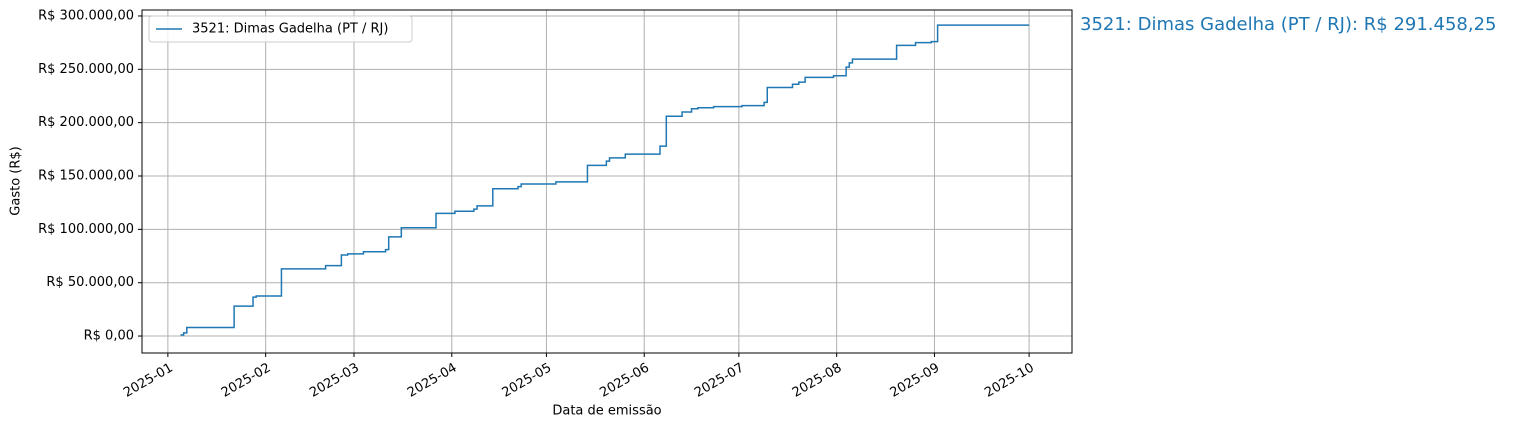 The image size is (1540, 430). I want to click on x-tick-label: 2025-06, so click(624, 381).